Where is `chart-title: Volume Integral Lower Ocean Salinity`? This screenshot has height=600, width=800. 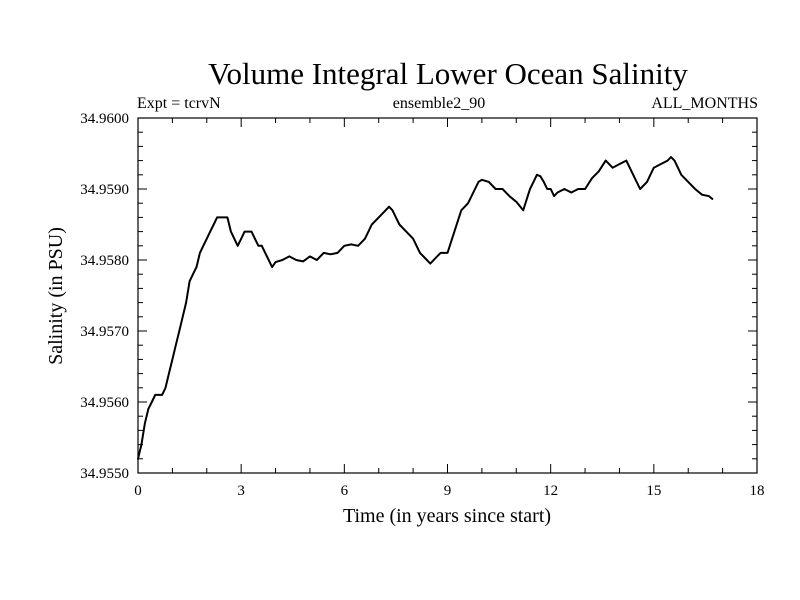 chart-title: Volume Integral Lower Ocean Salinity is located at coordinates (448, 73).